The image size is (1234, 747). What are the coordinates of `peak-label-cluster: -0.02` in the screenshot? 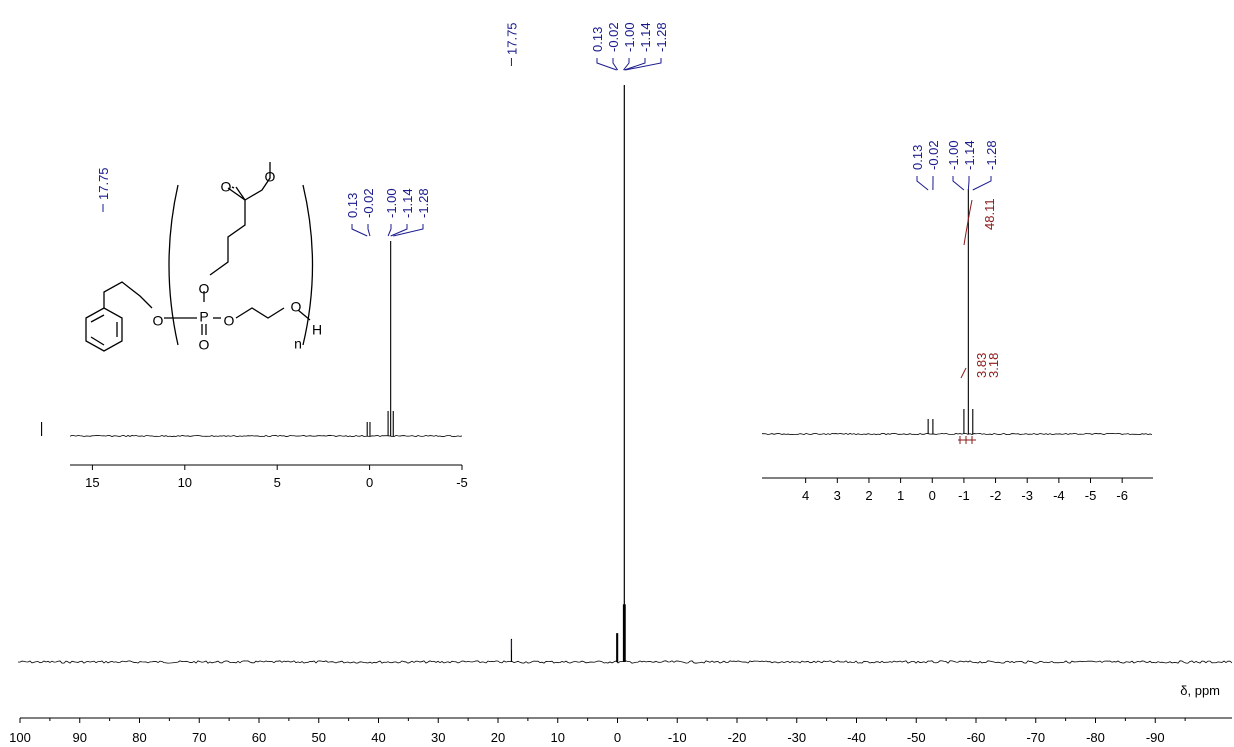 It's located at (613, 37).